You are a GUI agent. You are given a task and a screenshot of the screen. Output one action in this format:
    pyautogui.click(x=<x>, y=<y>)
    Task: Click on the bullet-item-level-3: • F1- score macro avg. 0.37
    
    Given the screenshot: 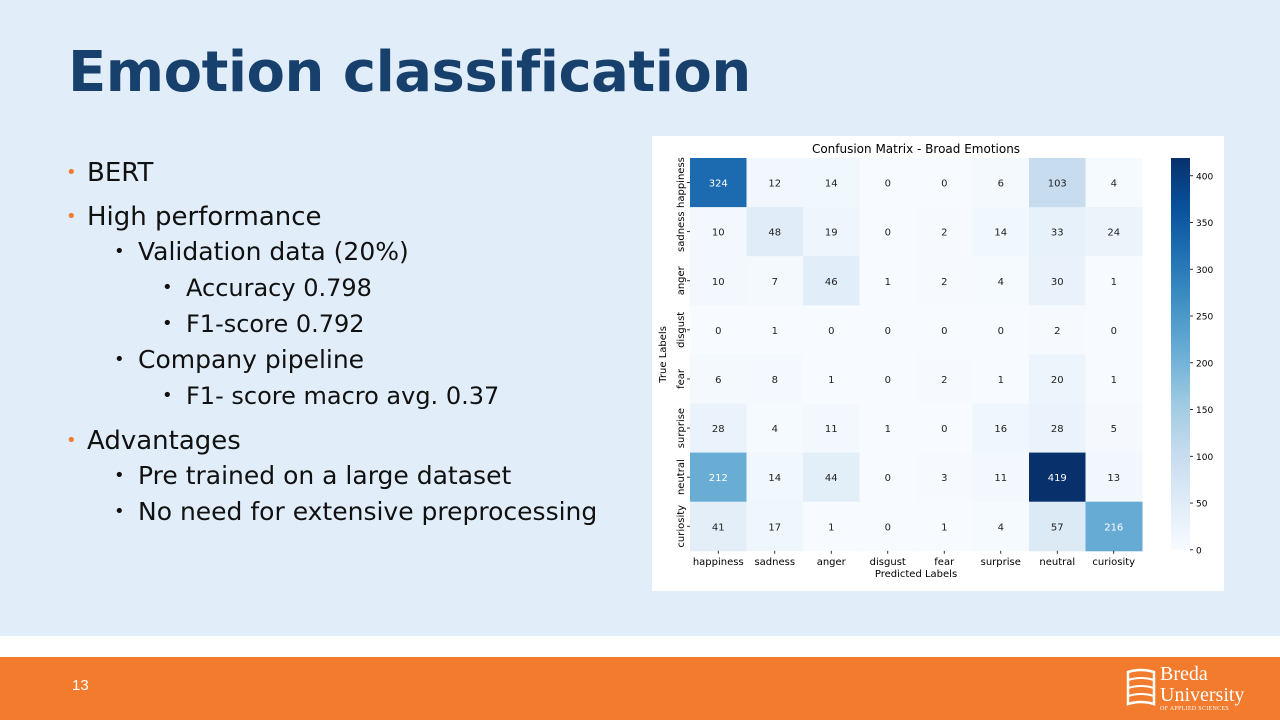 What is the action you would take?
    pyautogui.click(x=356, y=396)
    